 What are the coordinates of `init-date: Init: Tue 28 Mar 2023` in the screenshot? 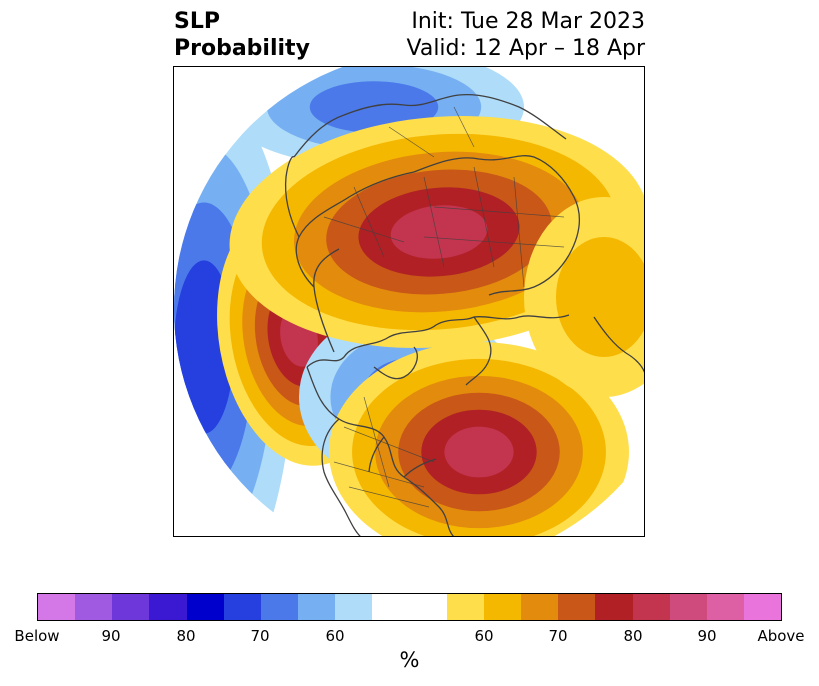 It's located at (528, 21).